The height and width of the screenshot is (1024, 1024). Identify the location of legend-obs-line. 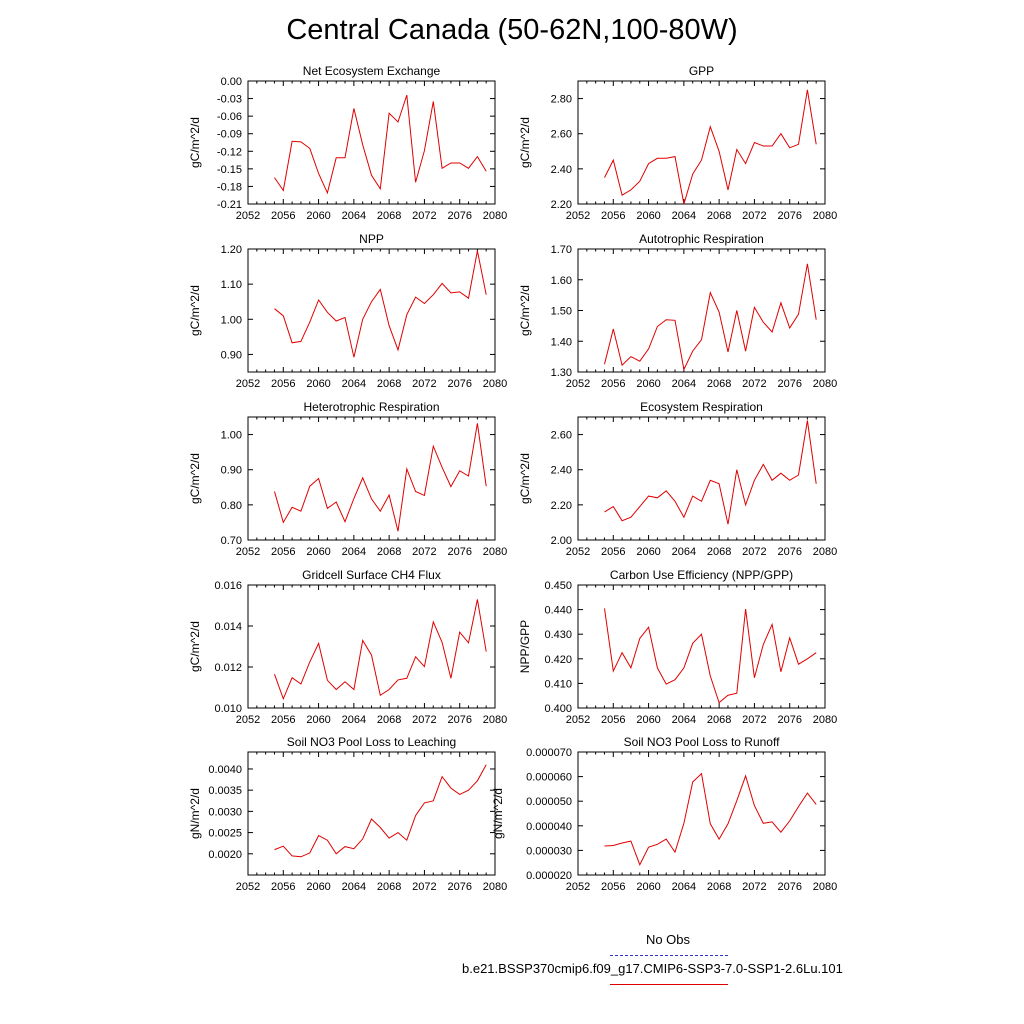
(669, 955).